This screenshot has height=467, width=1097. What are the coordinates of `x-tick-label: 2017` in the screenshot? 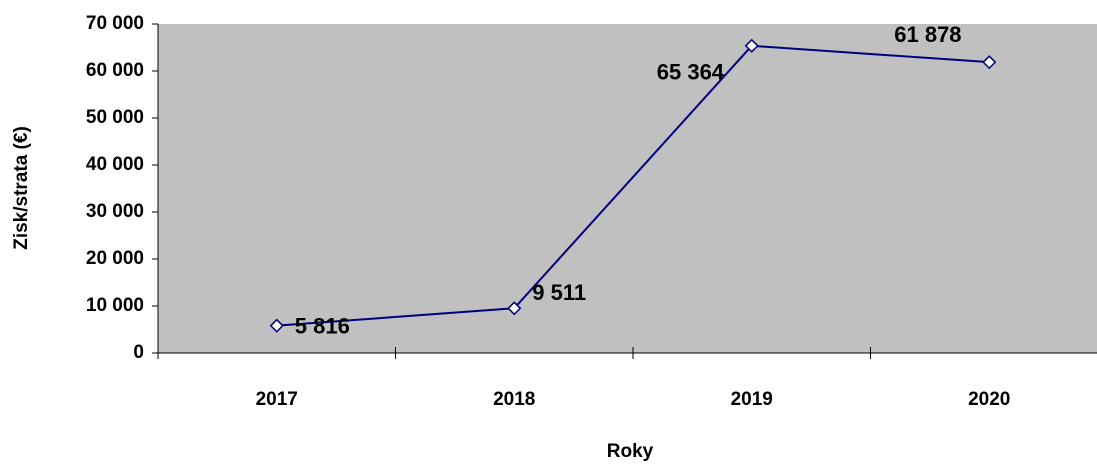 It's located at (277, 399).